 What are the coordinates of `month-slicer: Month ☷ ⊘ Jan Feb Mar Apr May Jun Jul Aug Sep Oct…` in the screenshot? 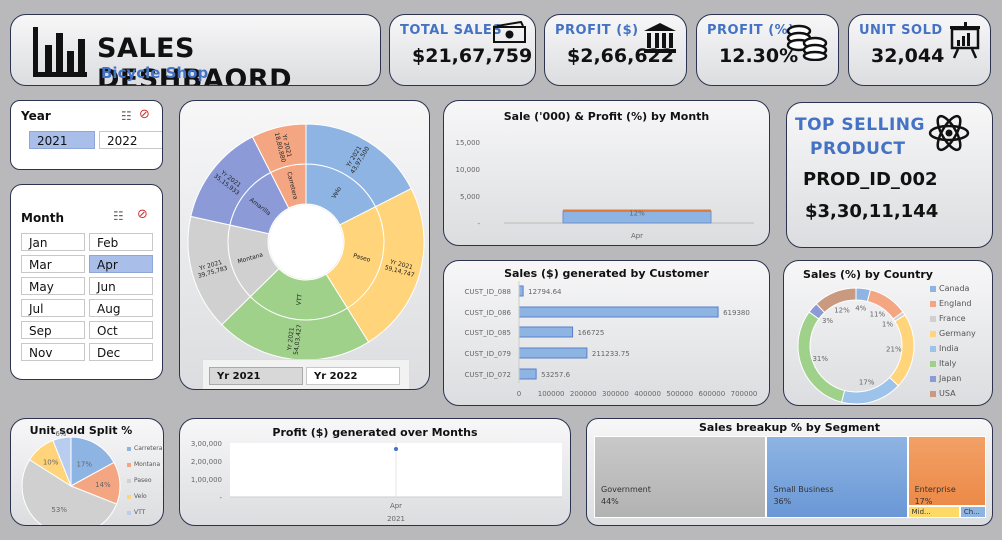 It's located at (86, 282).